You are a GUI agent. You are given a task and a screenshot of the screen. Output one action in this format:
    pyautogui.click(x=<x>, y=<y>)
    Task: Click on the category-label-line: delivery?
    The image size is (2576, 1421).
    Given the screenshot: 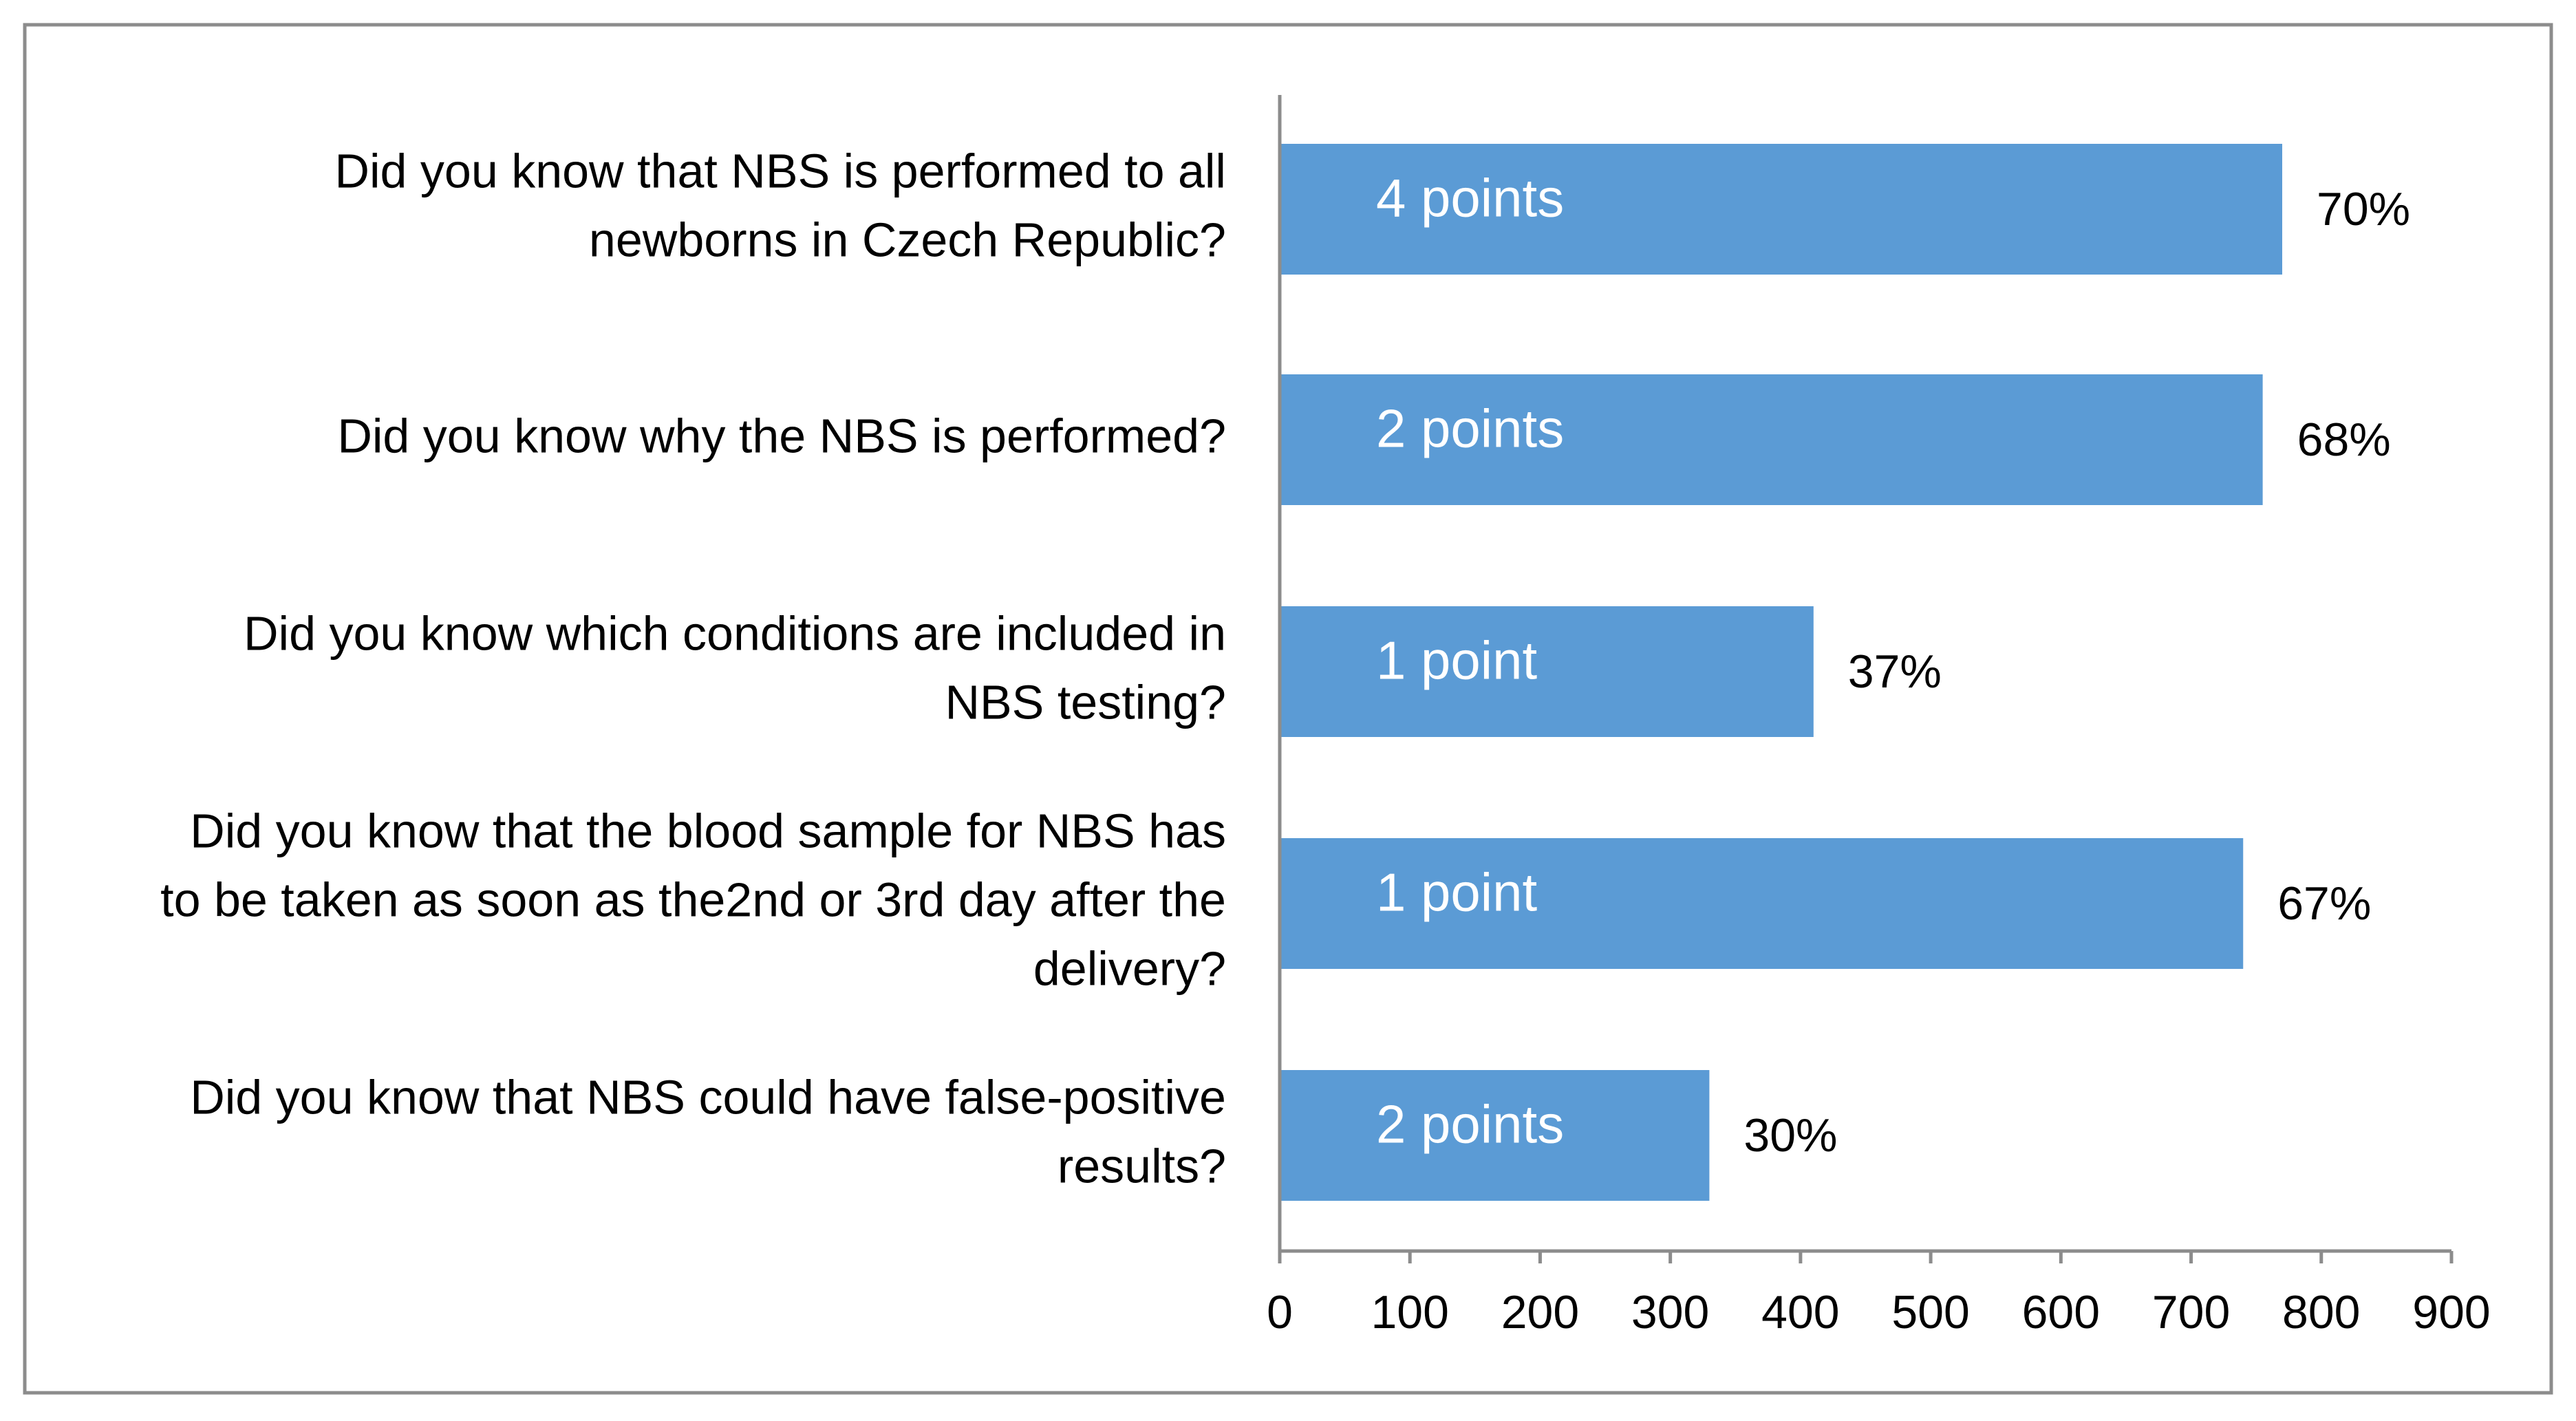 What is the action you would take?
    pyautogui.click(x=1129, y=968)
    